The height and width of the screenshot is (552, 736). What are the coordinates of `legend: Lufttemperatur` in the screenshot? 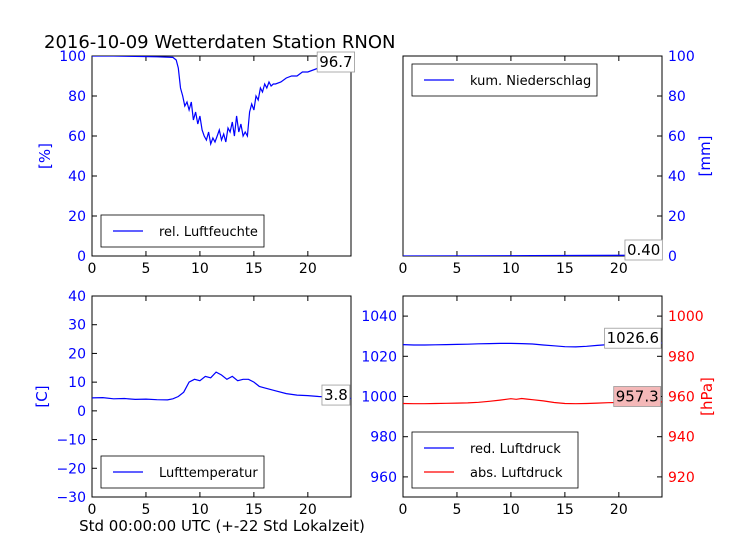 It's located at (182, 472).